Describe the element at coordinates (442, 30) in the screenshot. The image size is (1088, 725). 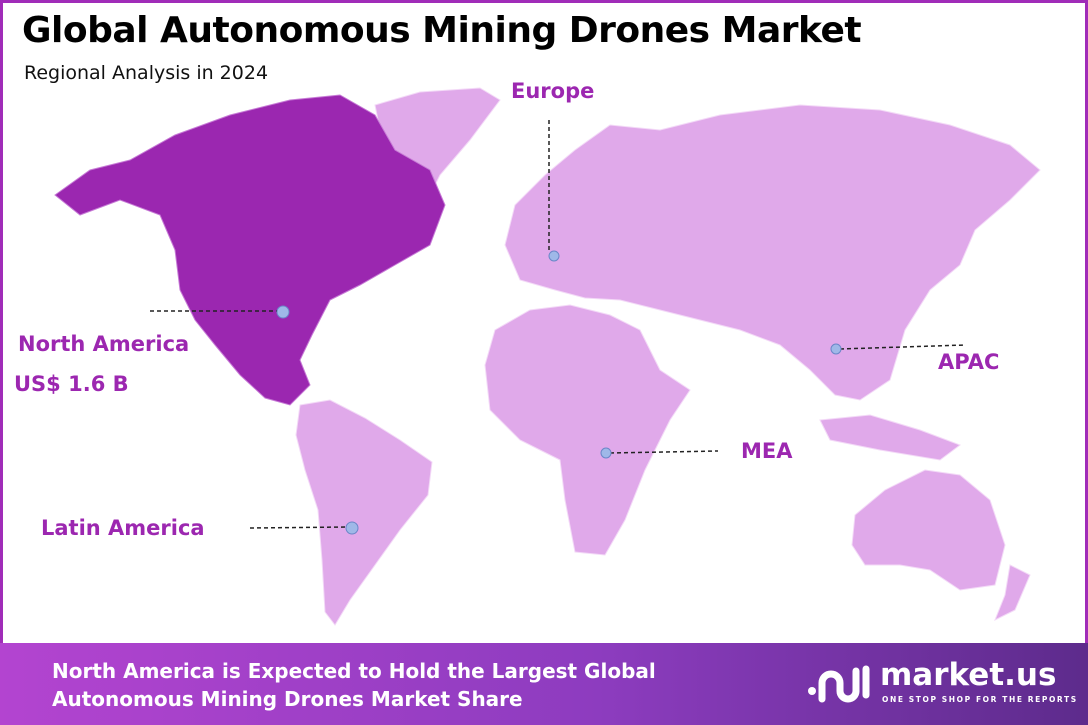
I see `page-title: Global Autonomous Mining Drones Market` at that location.